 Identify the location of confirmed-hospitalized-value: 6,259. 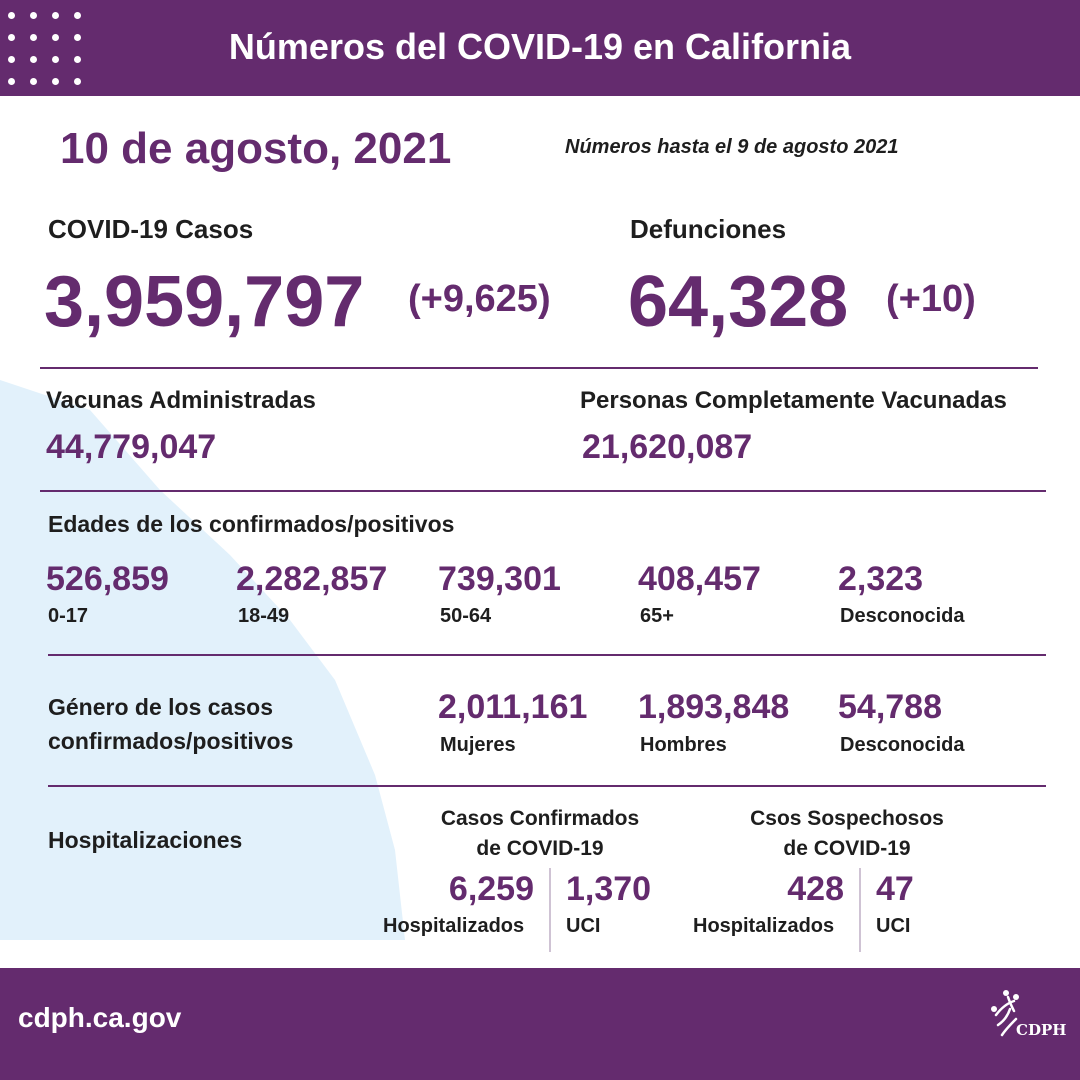
(491, 889).